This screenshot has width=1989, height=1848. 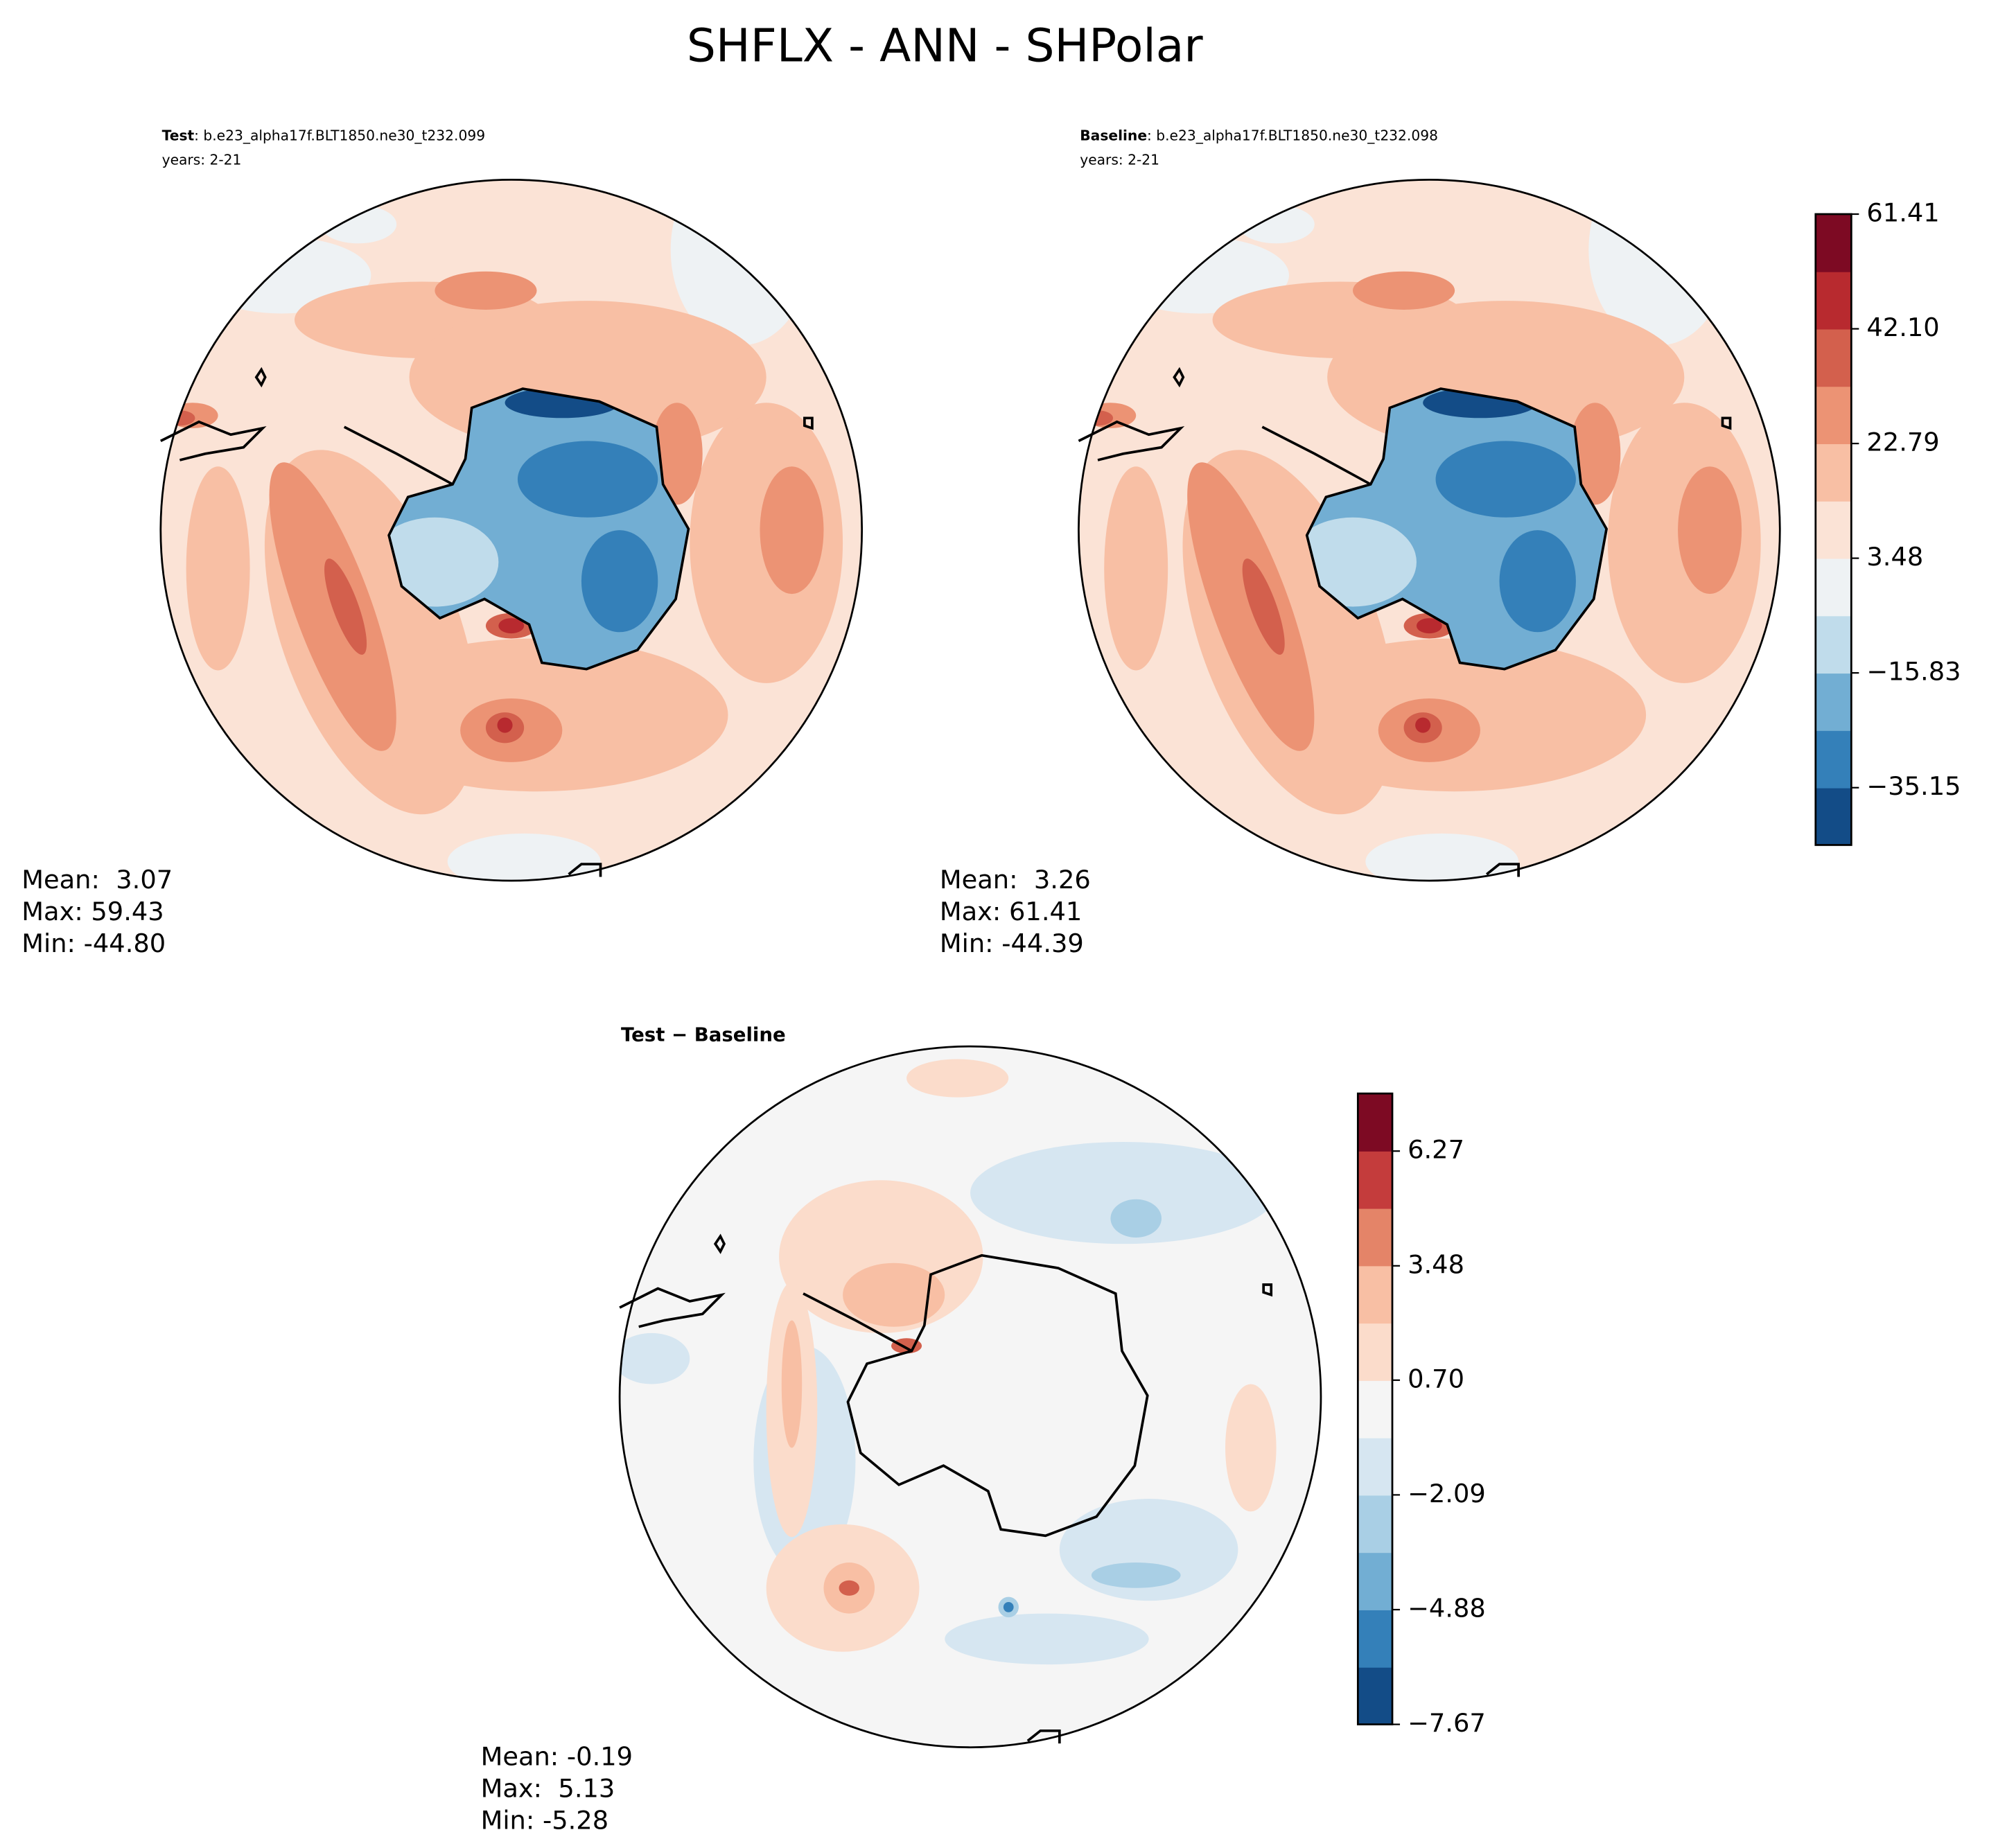 What do you see at coordinates (178, 135) in the screenshot?
I see `panel-name: Test` at bounding box center [178, 135].